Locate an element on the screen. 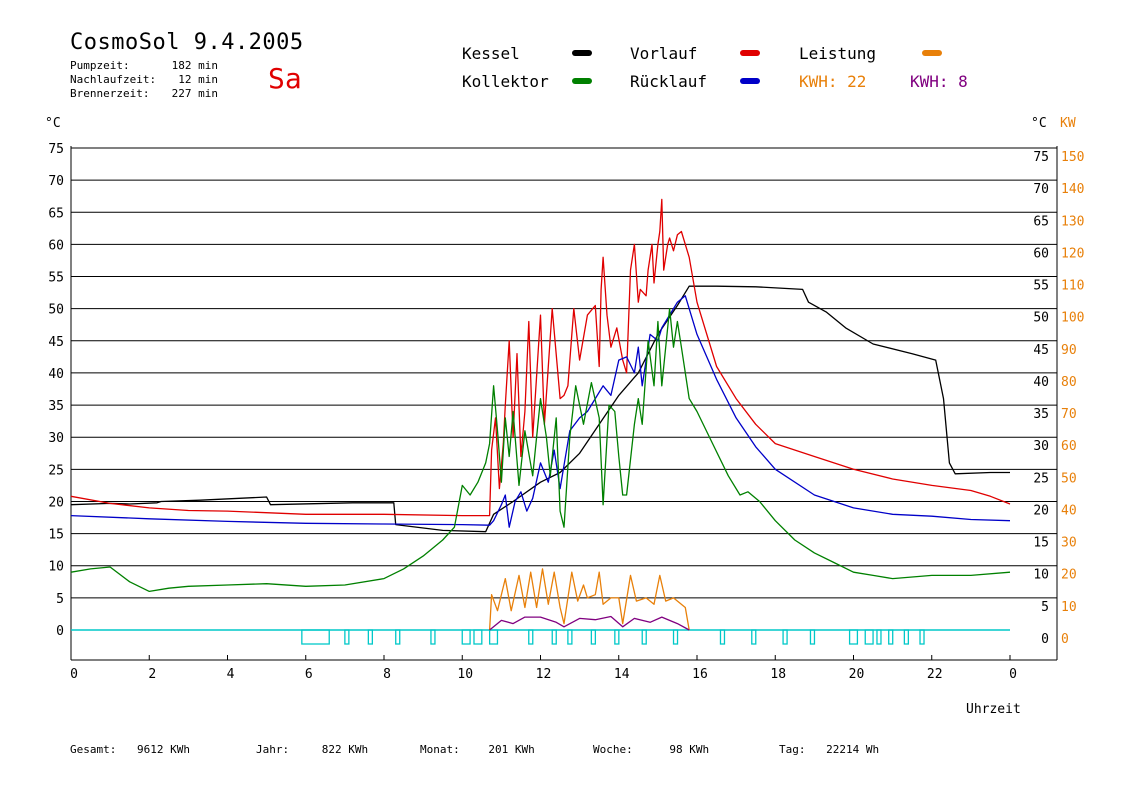  x-axis-label: Uhrzeit is located at coordinates (993, 709).